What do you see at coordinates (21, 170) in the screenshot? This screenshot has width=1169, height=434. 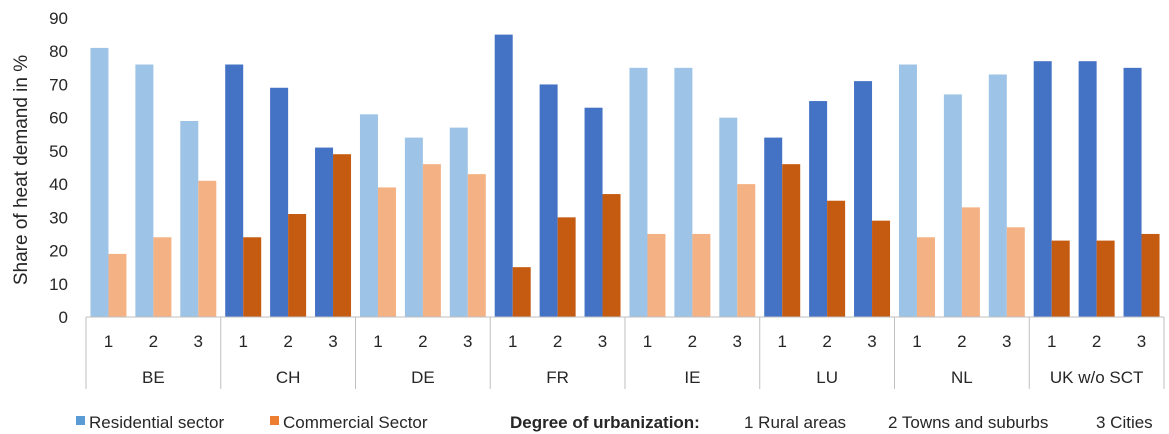 I see `y-axis-label: Share of heat demand in %` at bounding box center [21, 170].